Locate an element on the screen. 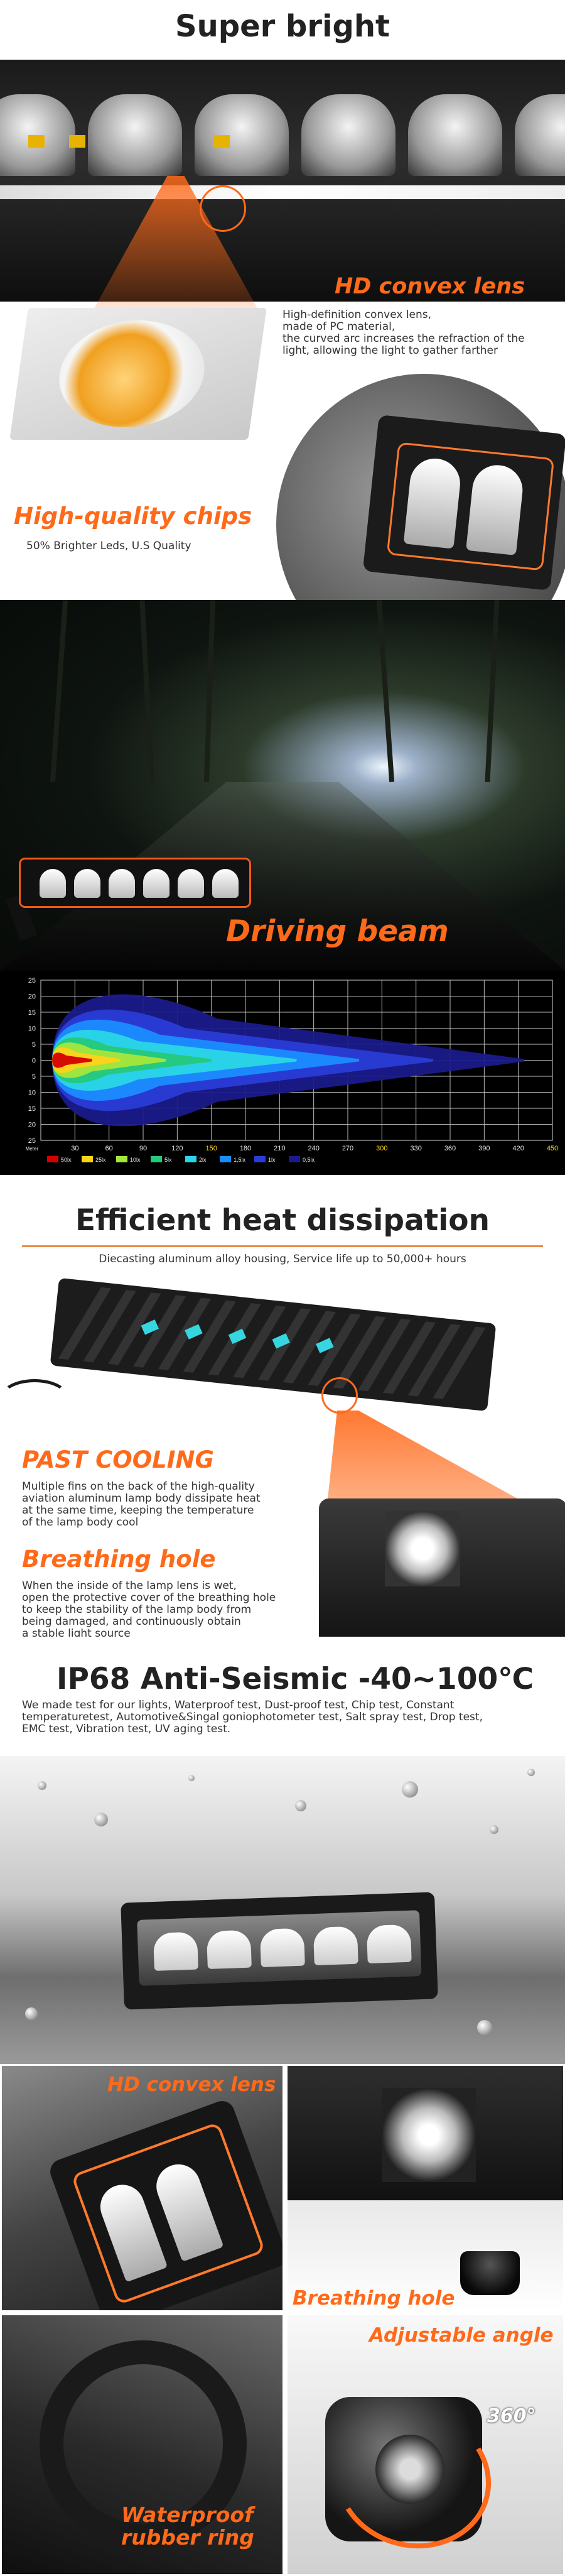 The width and height of the screenshot is (565, 2576). driving-beam-heading: Driving beam is located at coordinates (337, 931).